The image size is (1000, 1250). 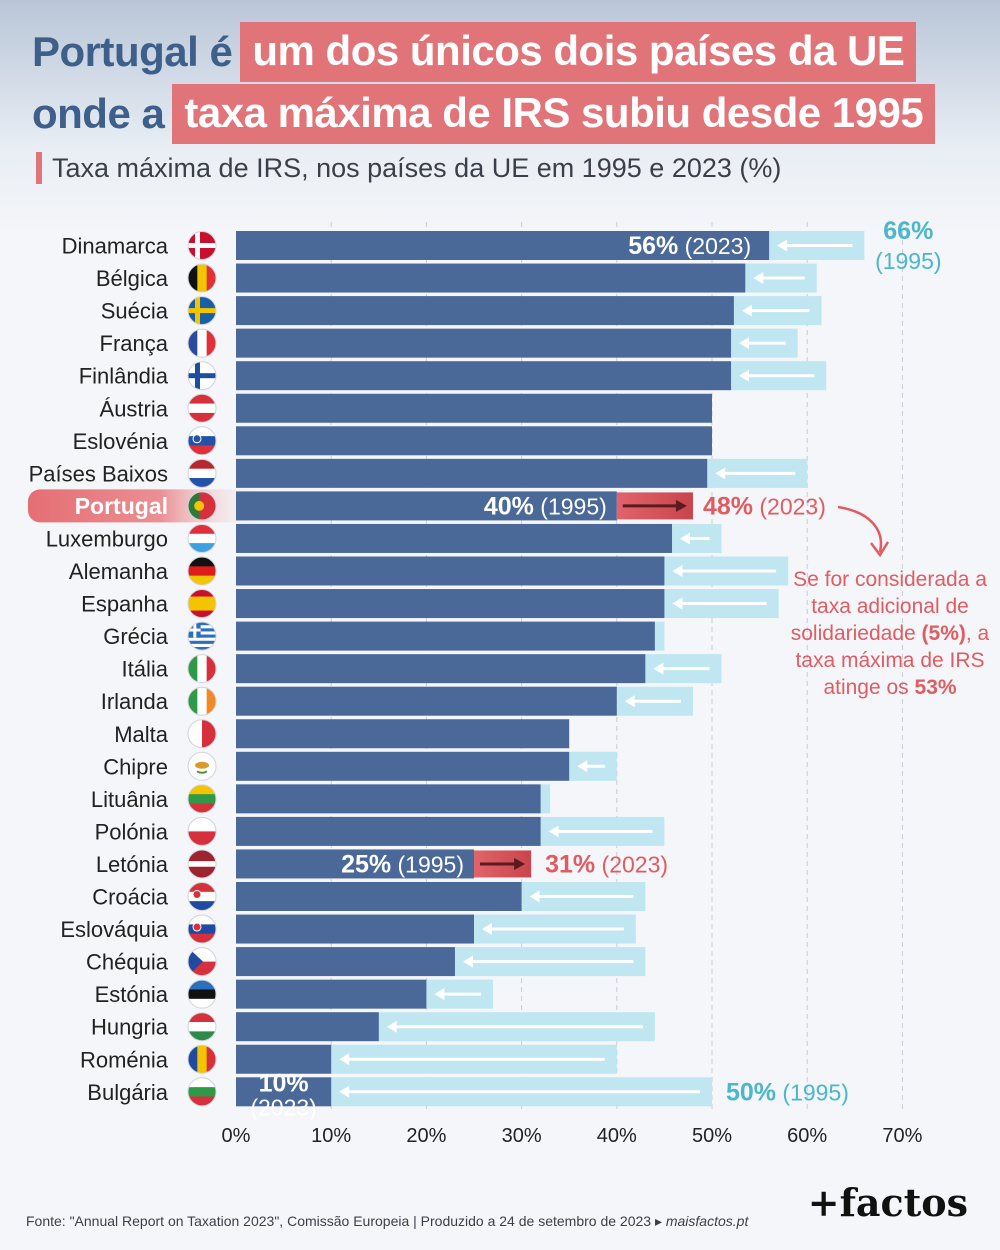 I want to click on bar-2023-croacia, so click(x=379, y=896).